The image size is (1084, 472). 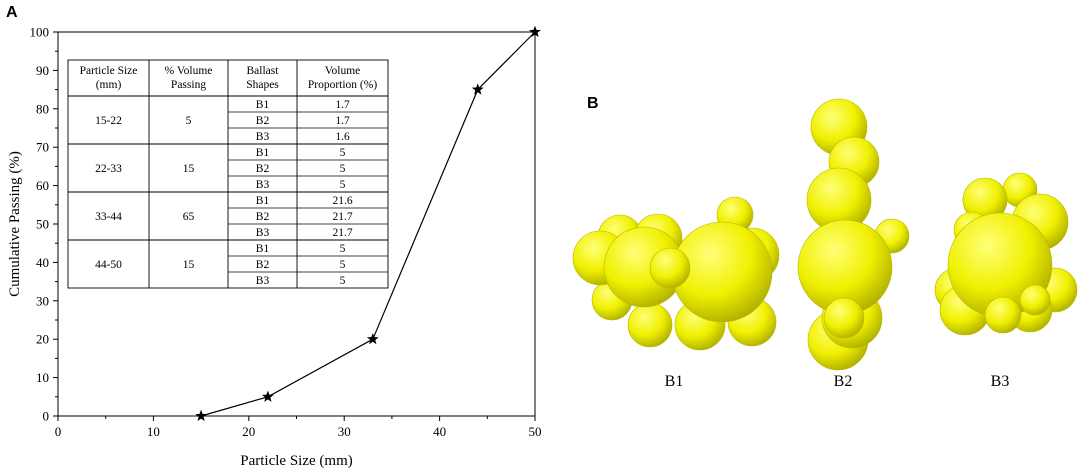 What do you see at coordinates (674, 381) in the screenshot?
I see `shape-label: B1` at bounding box center [674, 381].